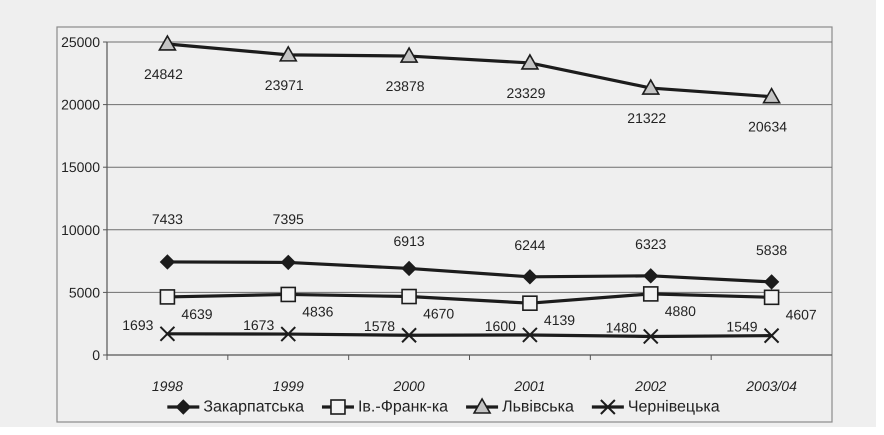 This screenshot has height=435, width=884. What do you see at coordinates (284, 84) in the screenshot?
I see `data-label: 23971` at bounding box center [284, 84].